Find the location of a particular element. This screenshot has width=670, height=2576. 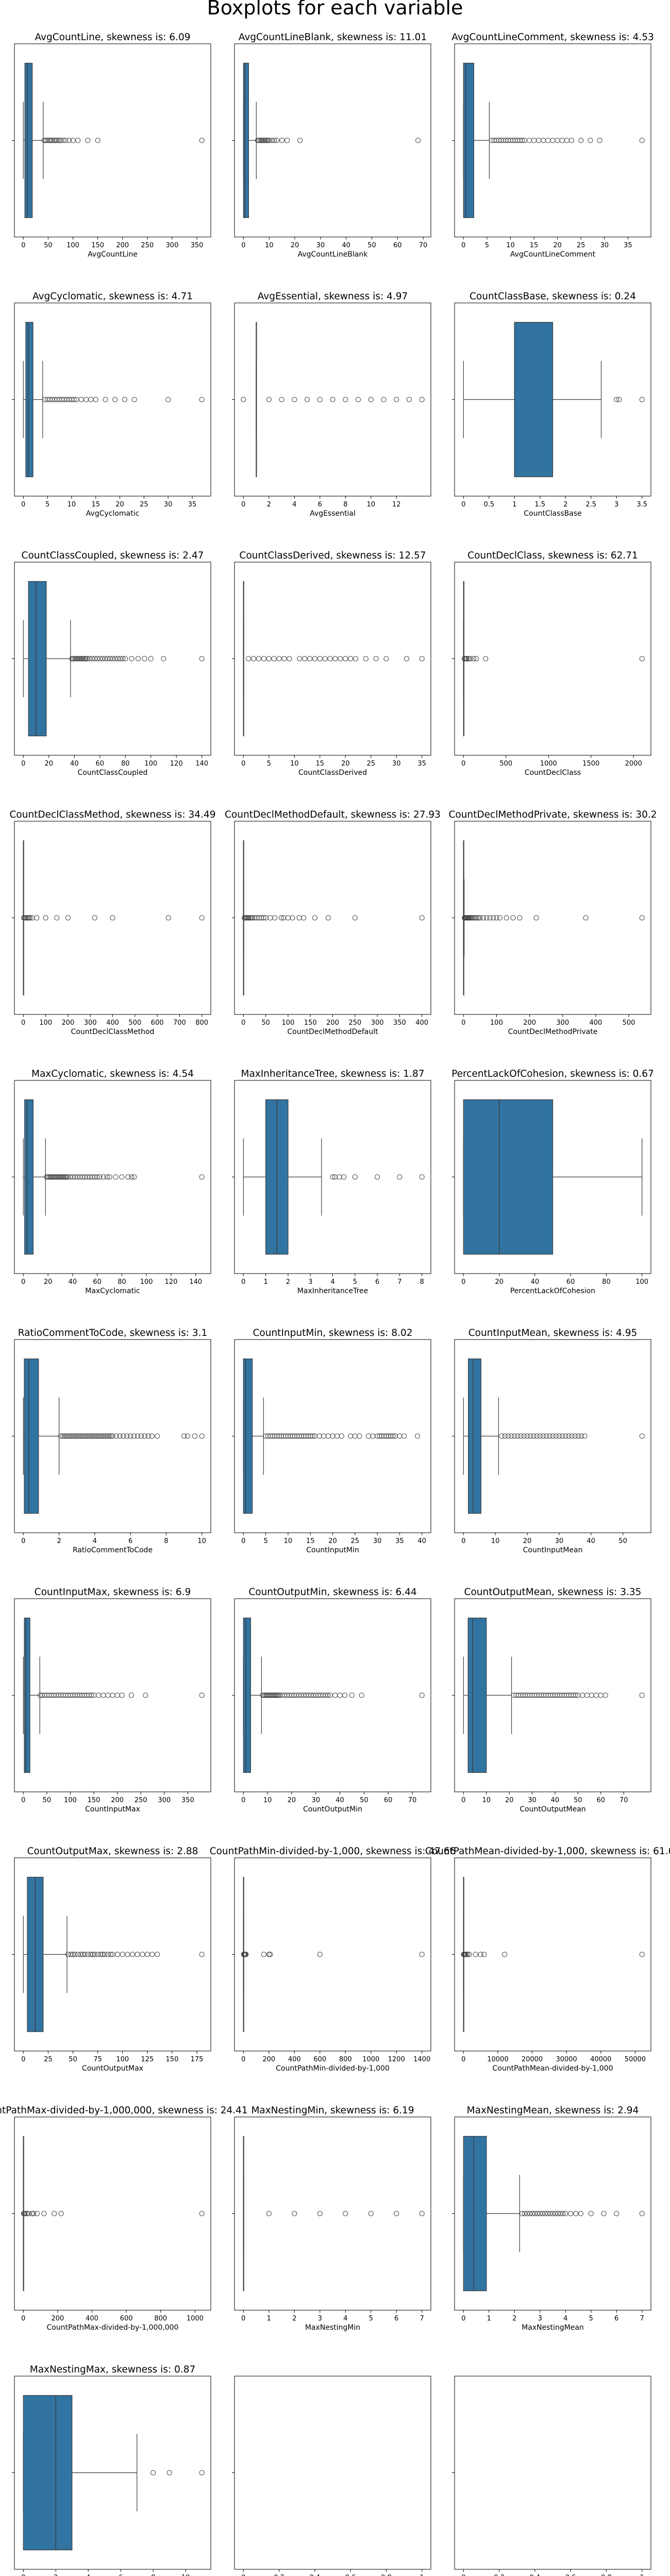

x-axis-label: CountClassCoupled is located at coordinates (113, 773).